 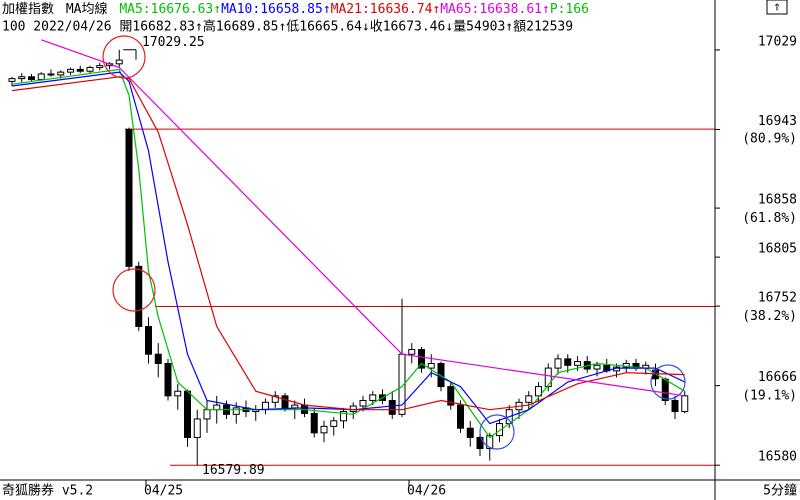 What do you see at coordinates (426, 491) in the screenshot?
I see `x-tick-label: 04/26` at bounding box center [426, 491].